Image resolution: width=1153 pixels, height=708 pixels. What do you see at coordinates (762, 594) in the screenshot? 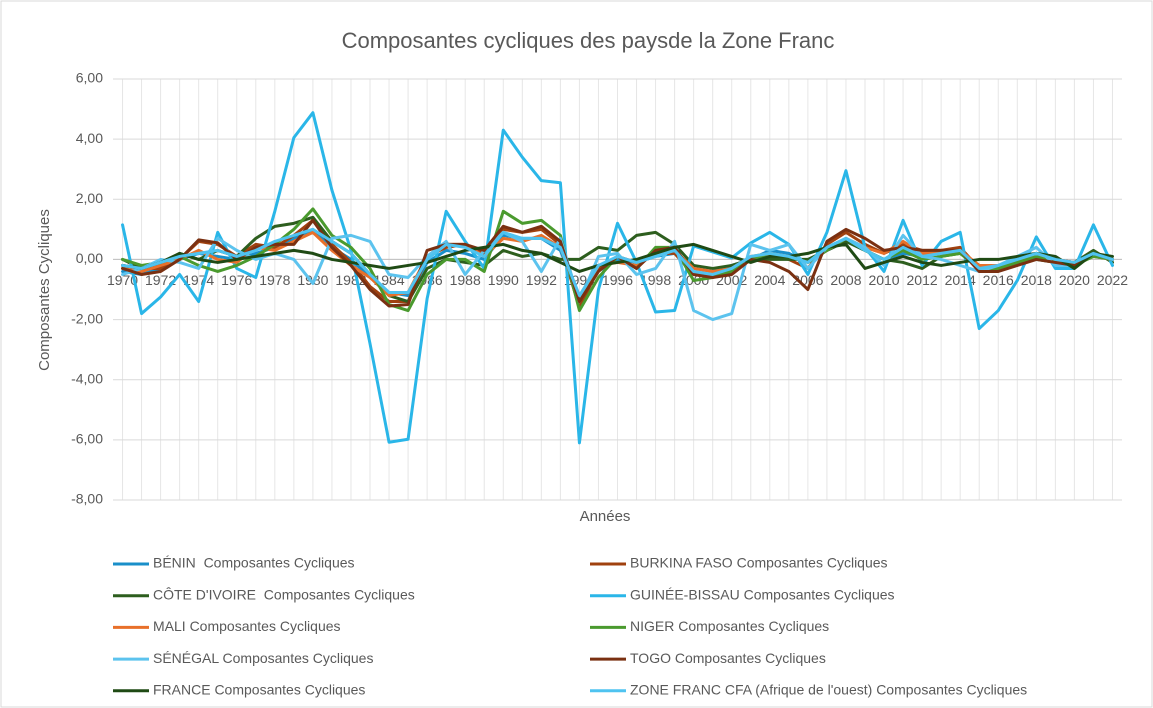
I see `legend-label: GUINÉE-BISSAU Composantes Cycliques` at bounding box center [762, 594].